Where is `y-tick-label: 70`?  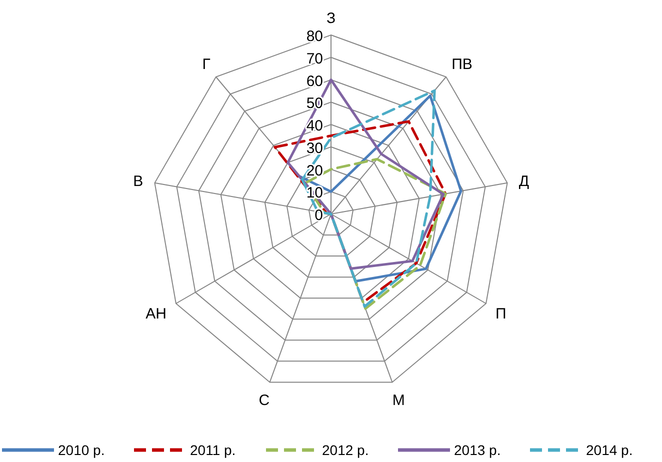
y-tick-label: 70 is located at coordinates (314, 59).